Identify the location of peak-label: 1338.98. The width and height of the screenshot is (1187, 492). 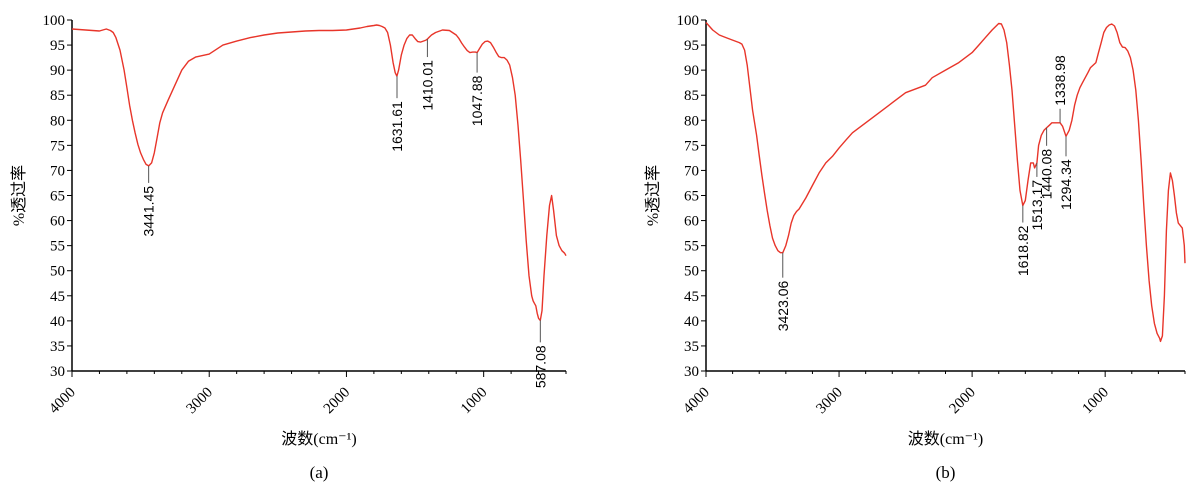
(1060, 80).